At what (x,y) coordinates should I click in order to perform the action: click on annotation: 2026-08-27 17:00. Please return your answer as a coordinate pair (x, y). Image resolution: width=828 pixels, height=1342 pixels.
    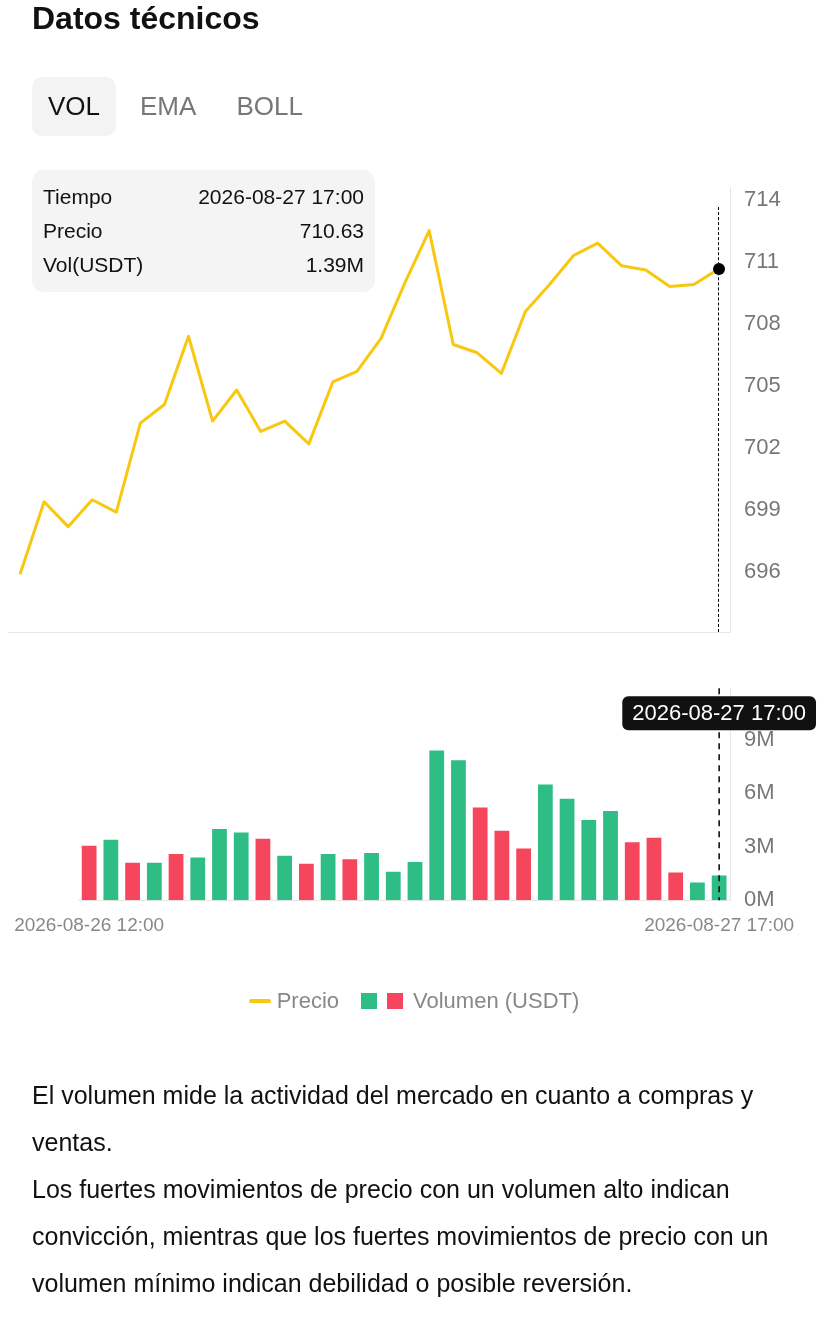
    Looking at the image, I should click on (281, 197).